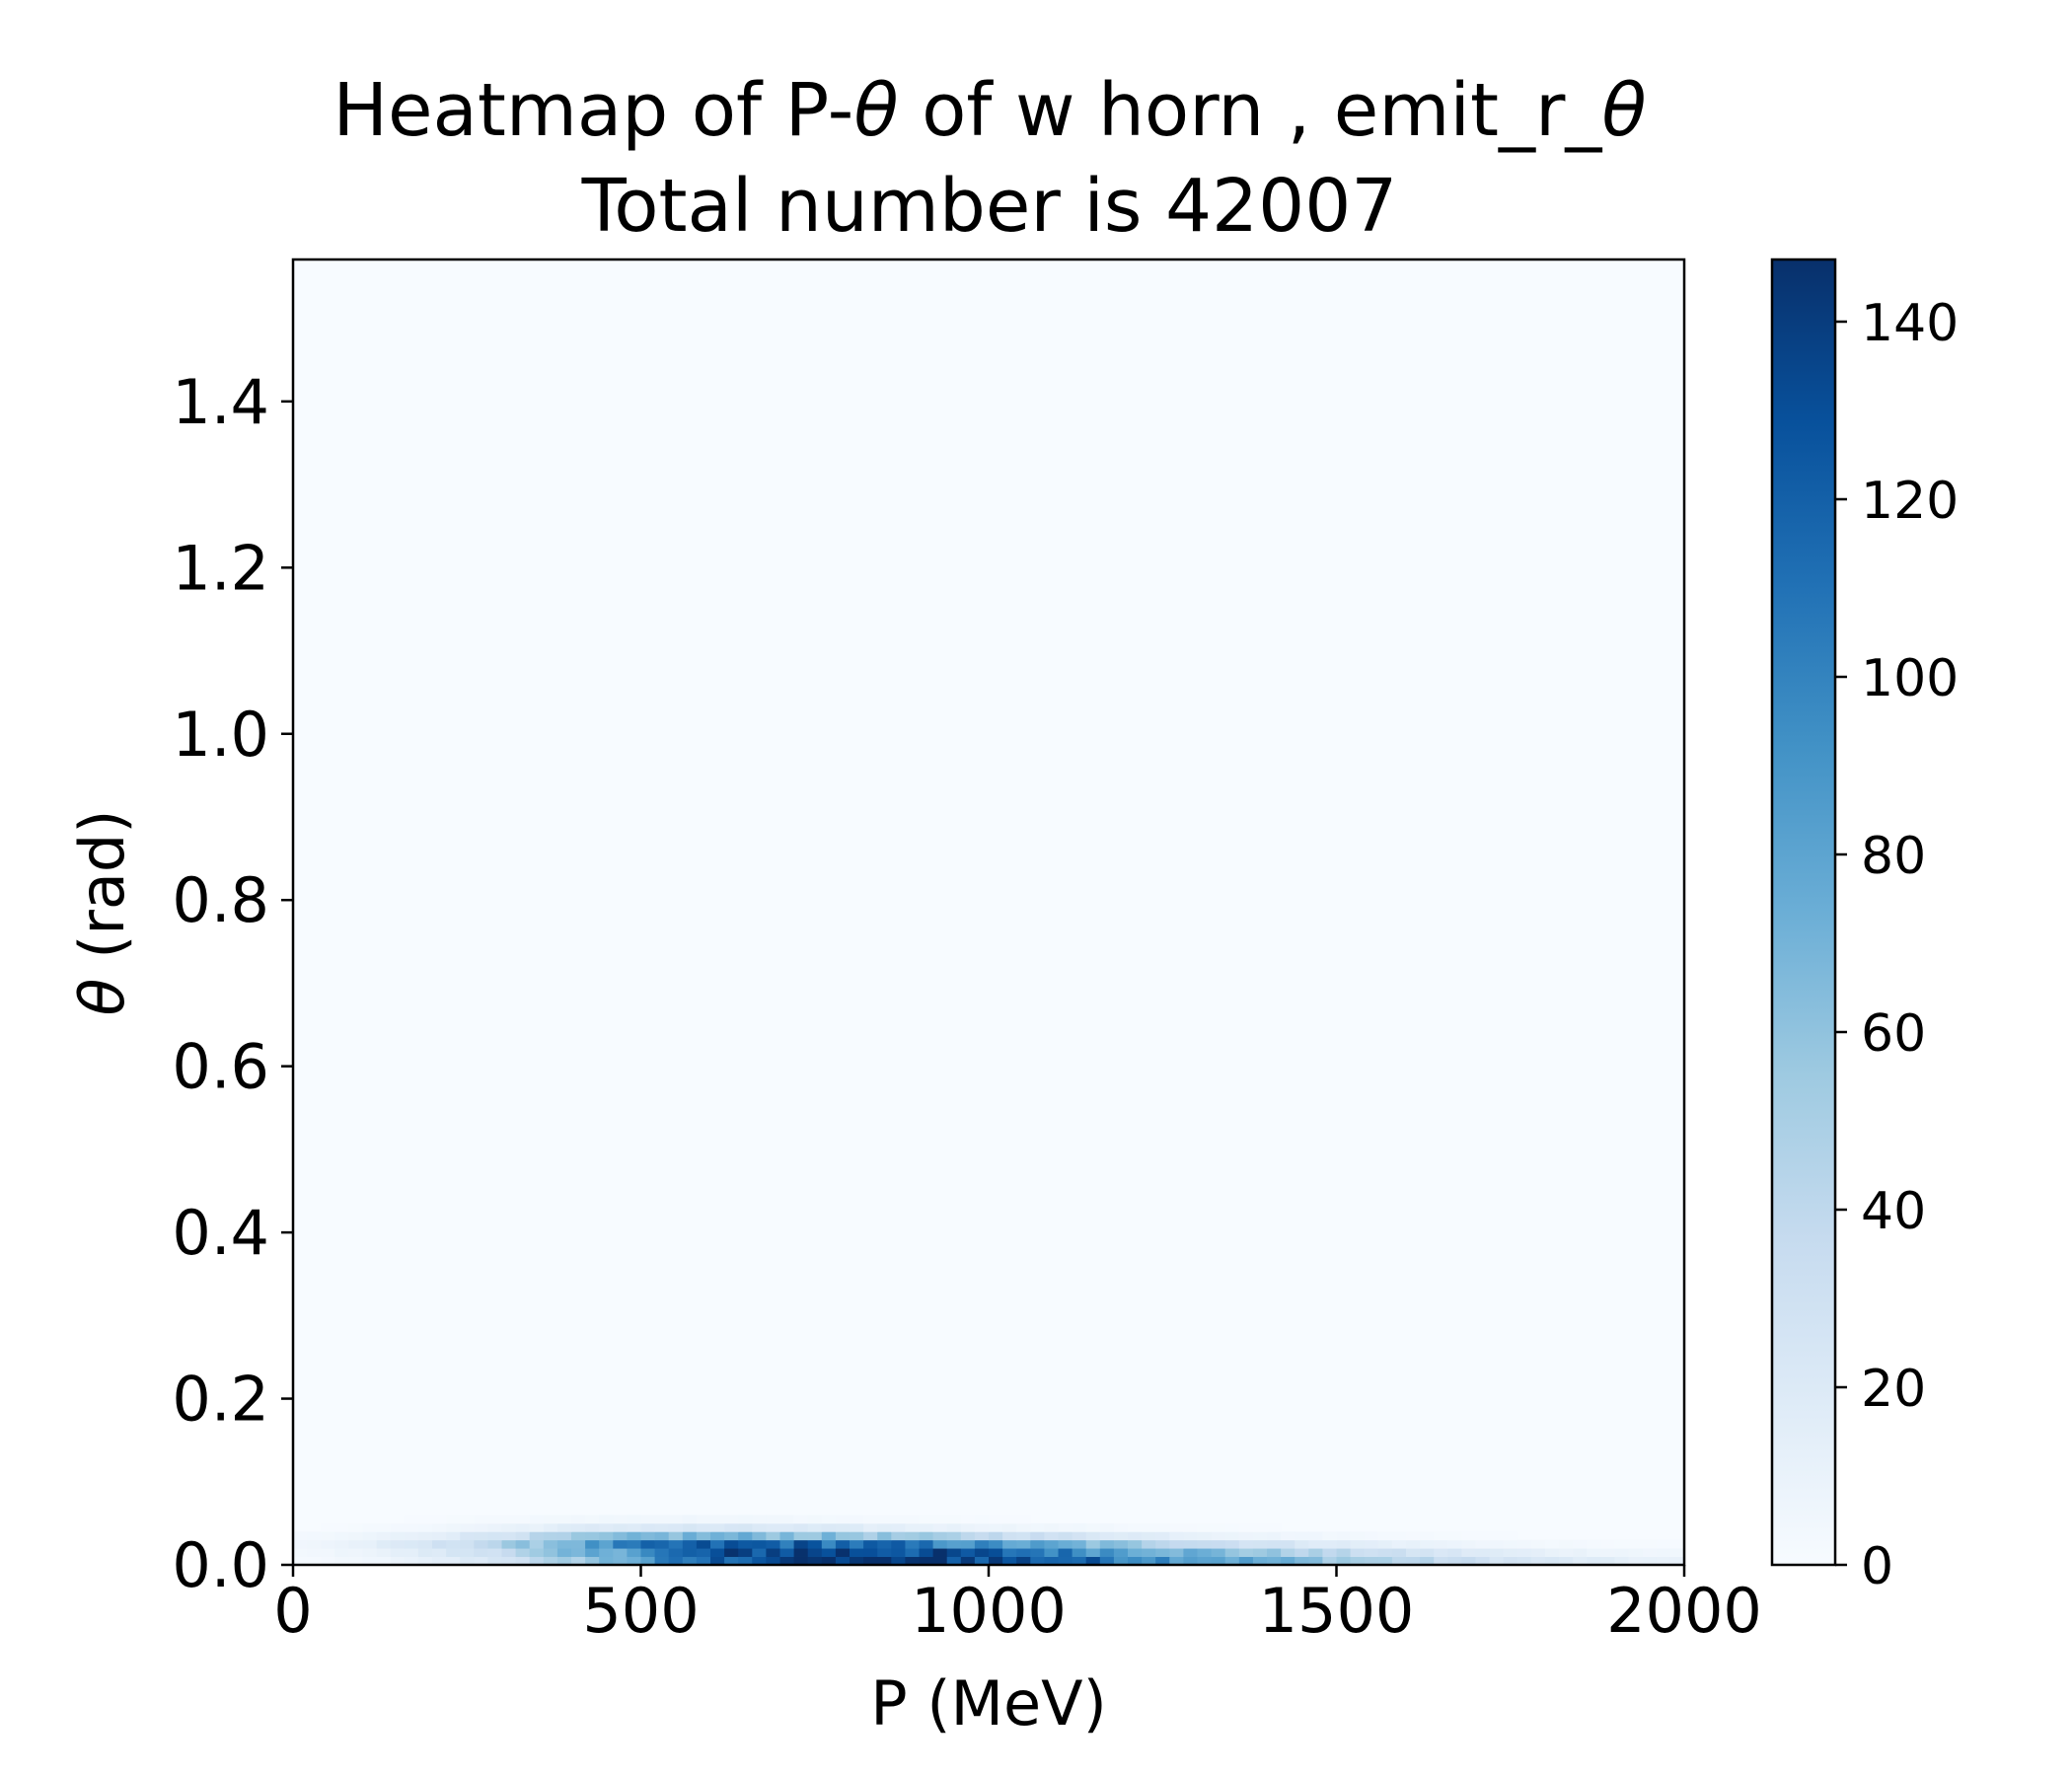 This screenshot has height=1776, width=2072. What do you see at coordinates (102, 895) in the screenshot?
I see `y-axis-label-unit: (rad)` at bounding box center [102, 895].